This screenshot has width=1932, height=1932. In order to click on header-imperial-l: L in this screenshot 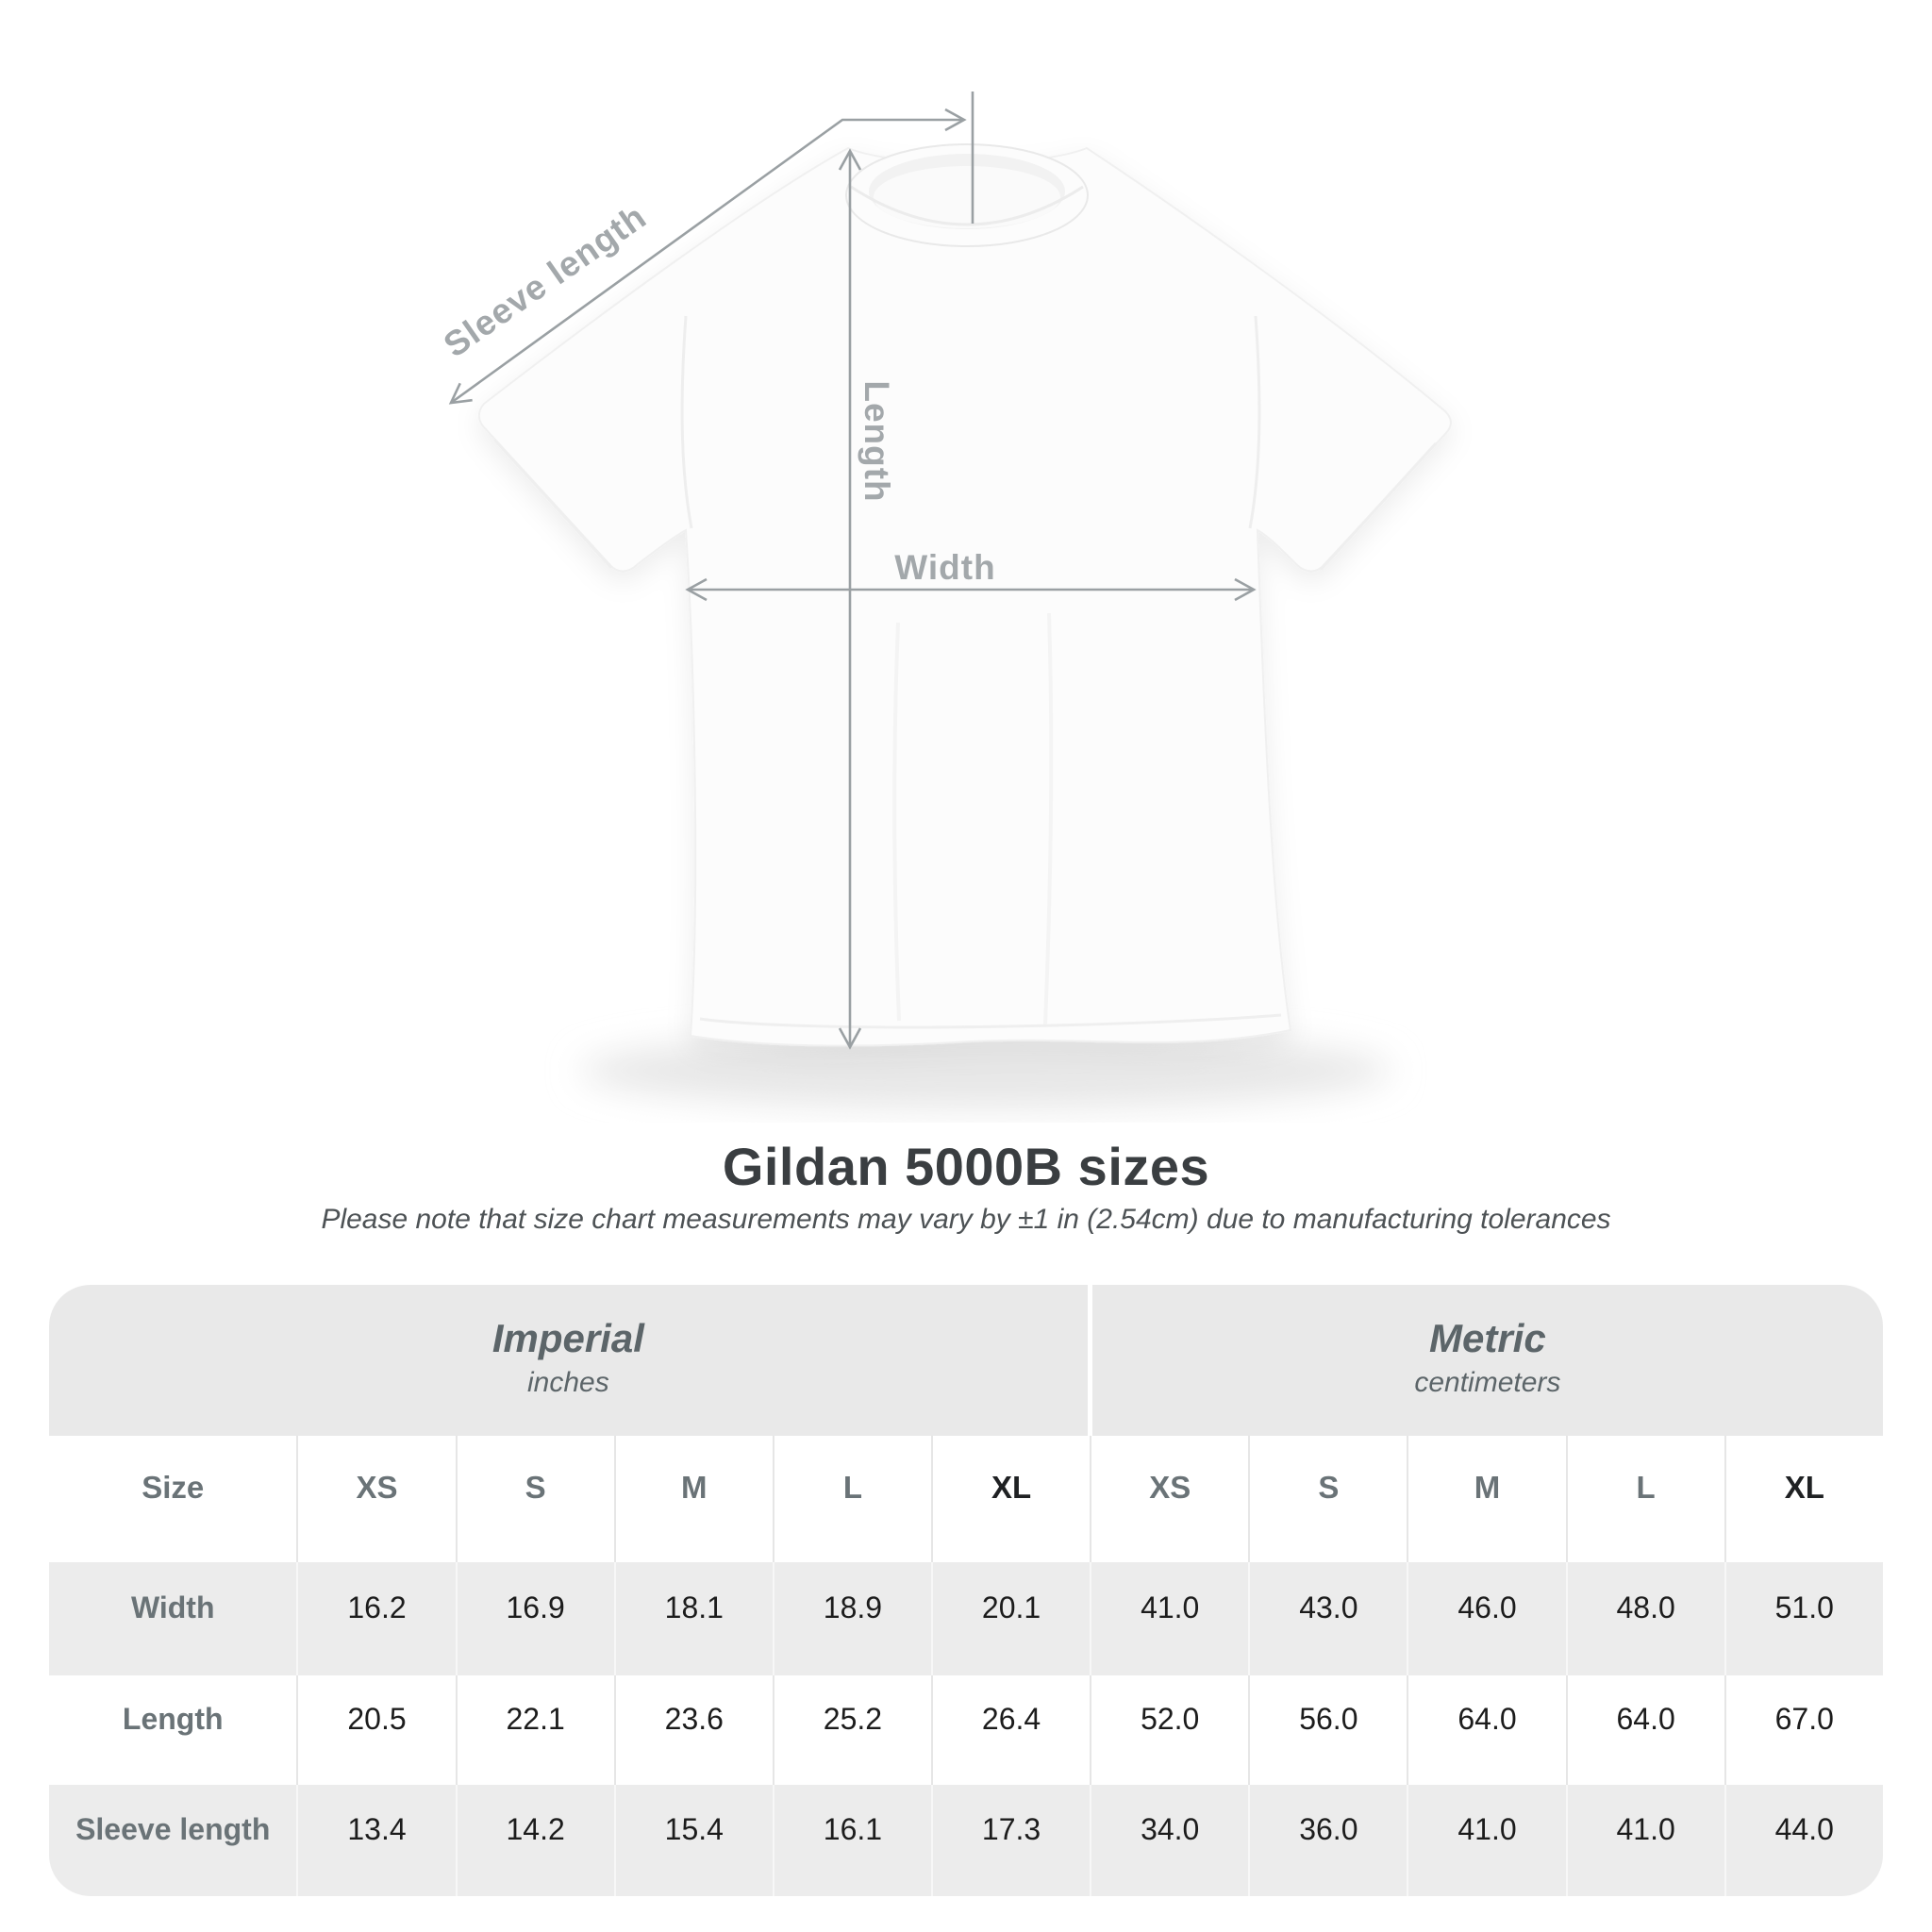, I will do `click(851, 1499)`.